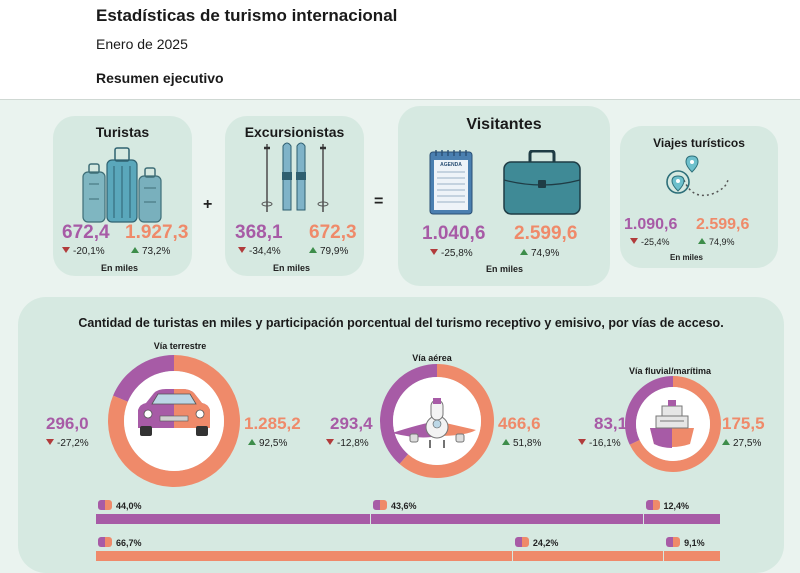 This screenshot has width=800, height=573. Describe the element at coordinates (741, 443) in the screenshot. I see `fluvial-emisivo-change: 27,5%` at that location.